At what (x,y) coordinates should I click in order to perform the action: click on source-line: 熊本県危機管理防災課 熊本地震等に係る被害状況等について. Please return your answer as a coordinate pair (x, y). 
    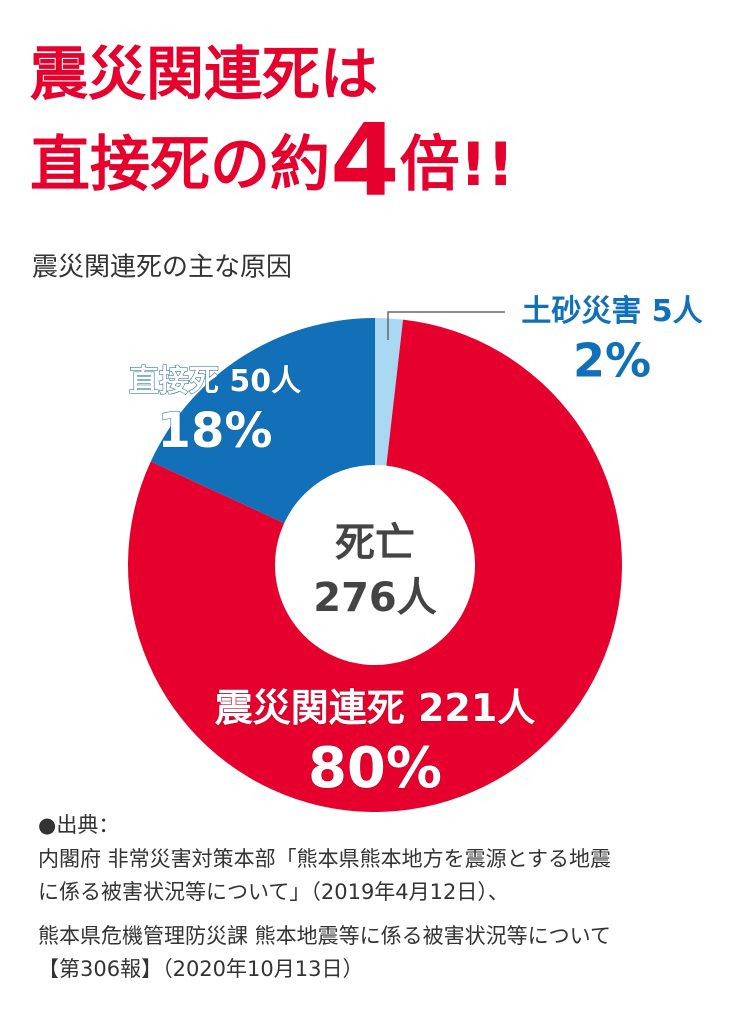
    Looking at the image, I should click on (324, 936).